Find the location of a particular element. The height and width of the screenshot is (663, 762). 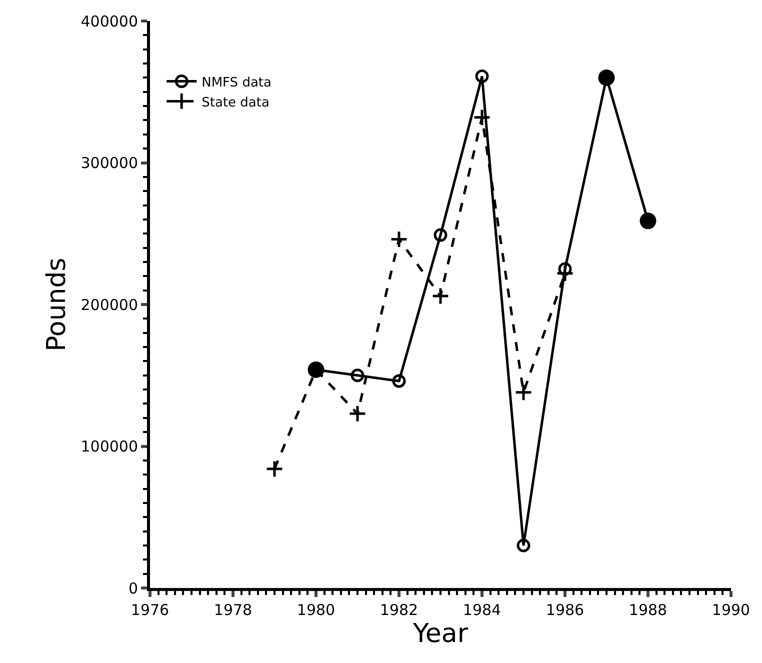

y-axis-title: Pounds is located at coordinates (57, 305).